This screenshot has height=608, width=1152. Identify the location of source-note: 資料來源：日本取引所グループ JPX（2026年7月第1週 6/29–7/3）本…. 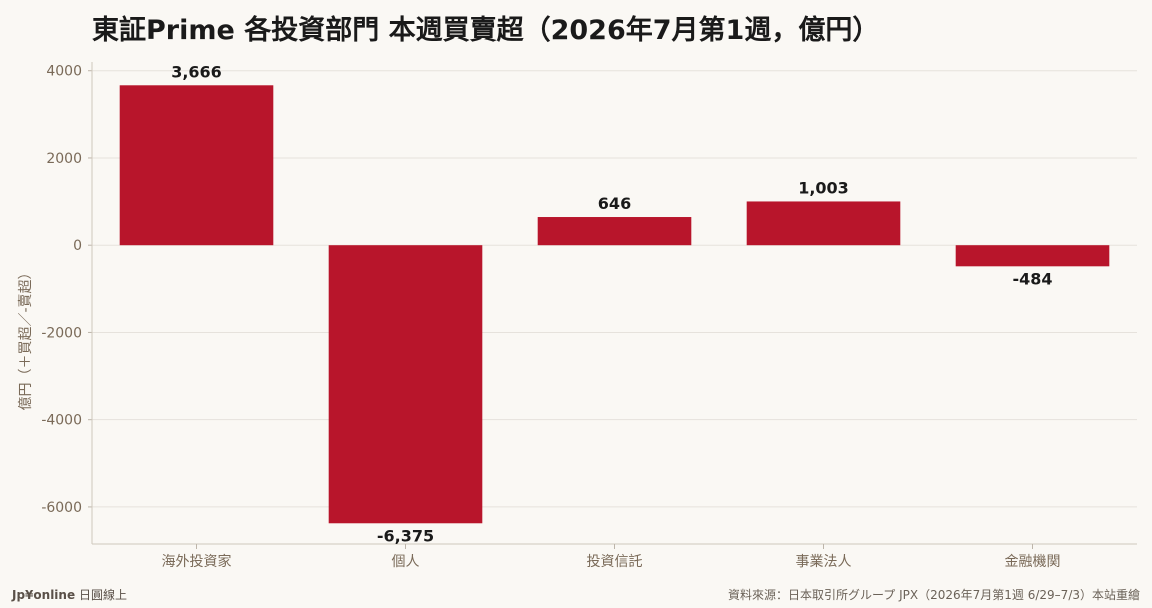
(934, 595).